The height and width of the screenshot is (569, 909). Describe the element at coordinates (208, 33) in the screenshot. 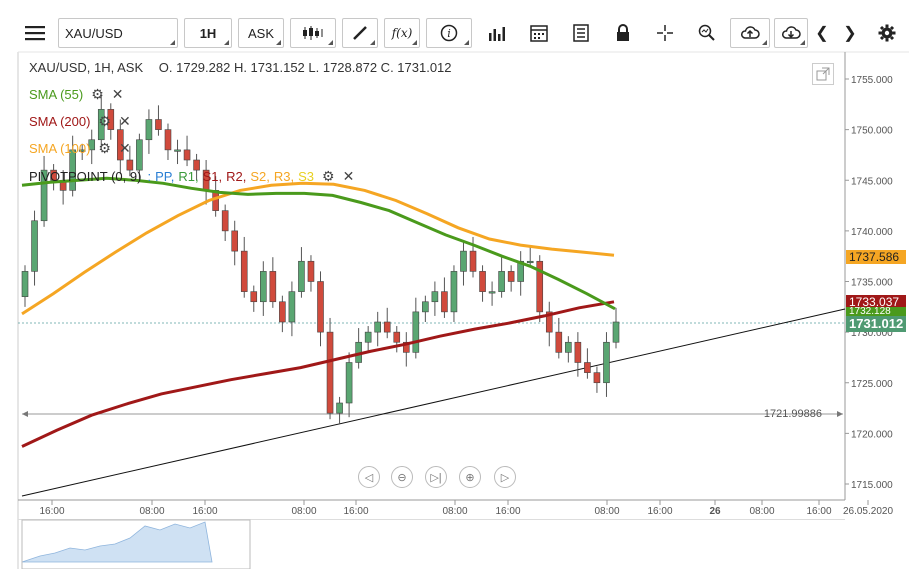

I see `timeframe-selector: 1H` at that location.